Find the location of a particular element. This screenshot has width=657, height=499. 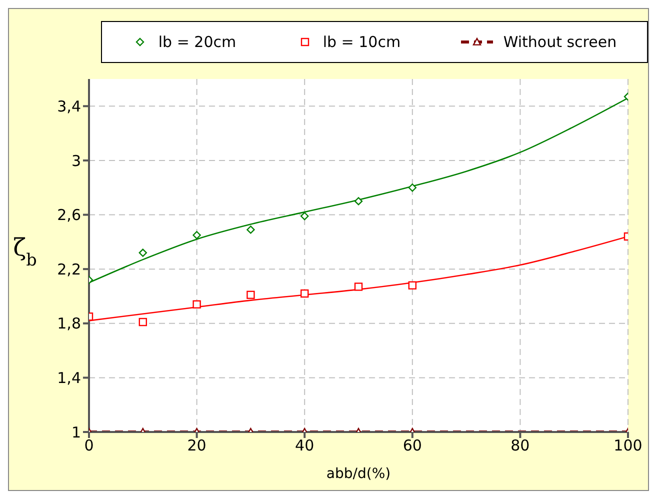

y-axis-title: ζ$_{b}$ is located at coordinates (25, 252).